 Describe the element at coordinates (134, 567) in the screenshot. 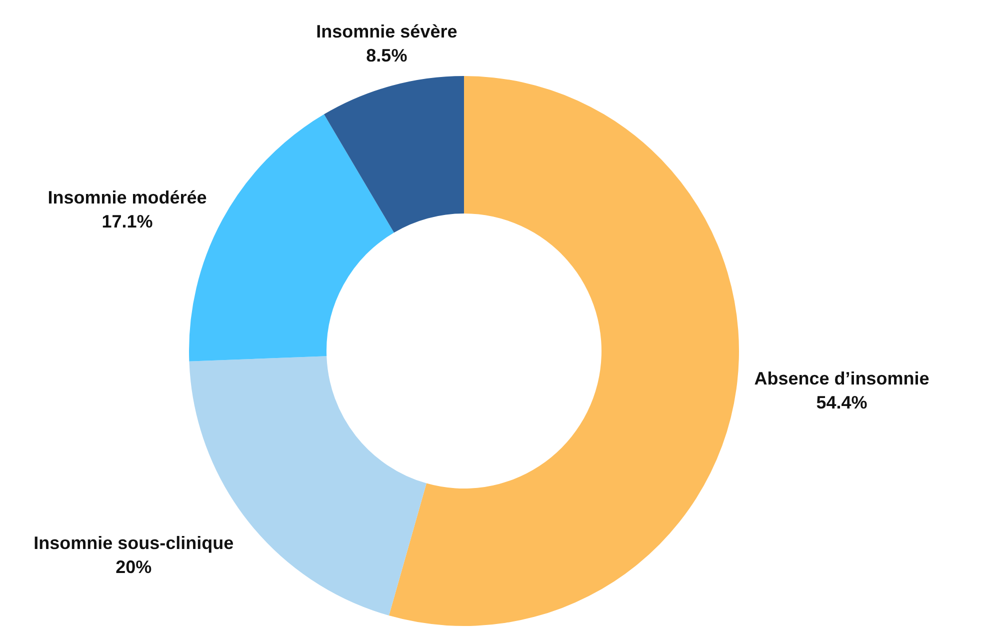

I see `data-label: 20%` at that location.